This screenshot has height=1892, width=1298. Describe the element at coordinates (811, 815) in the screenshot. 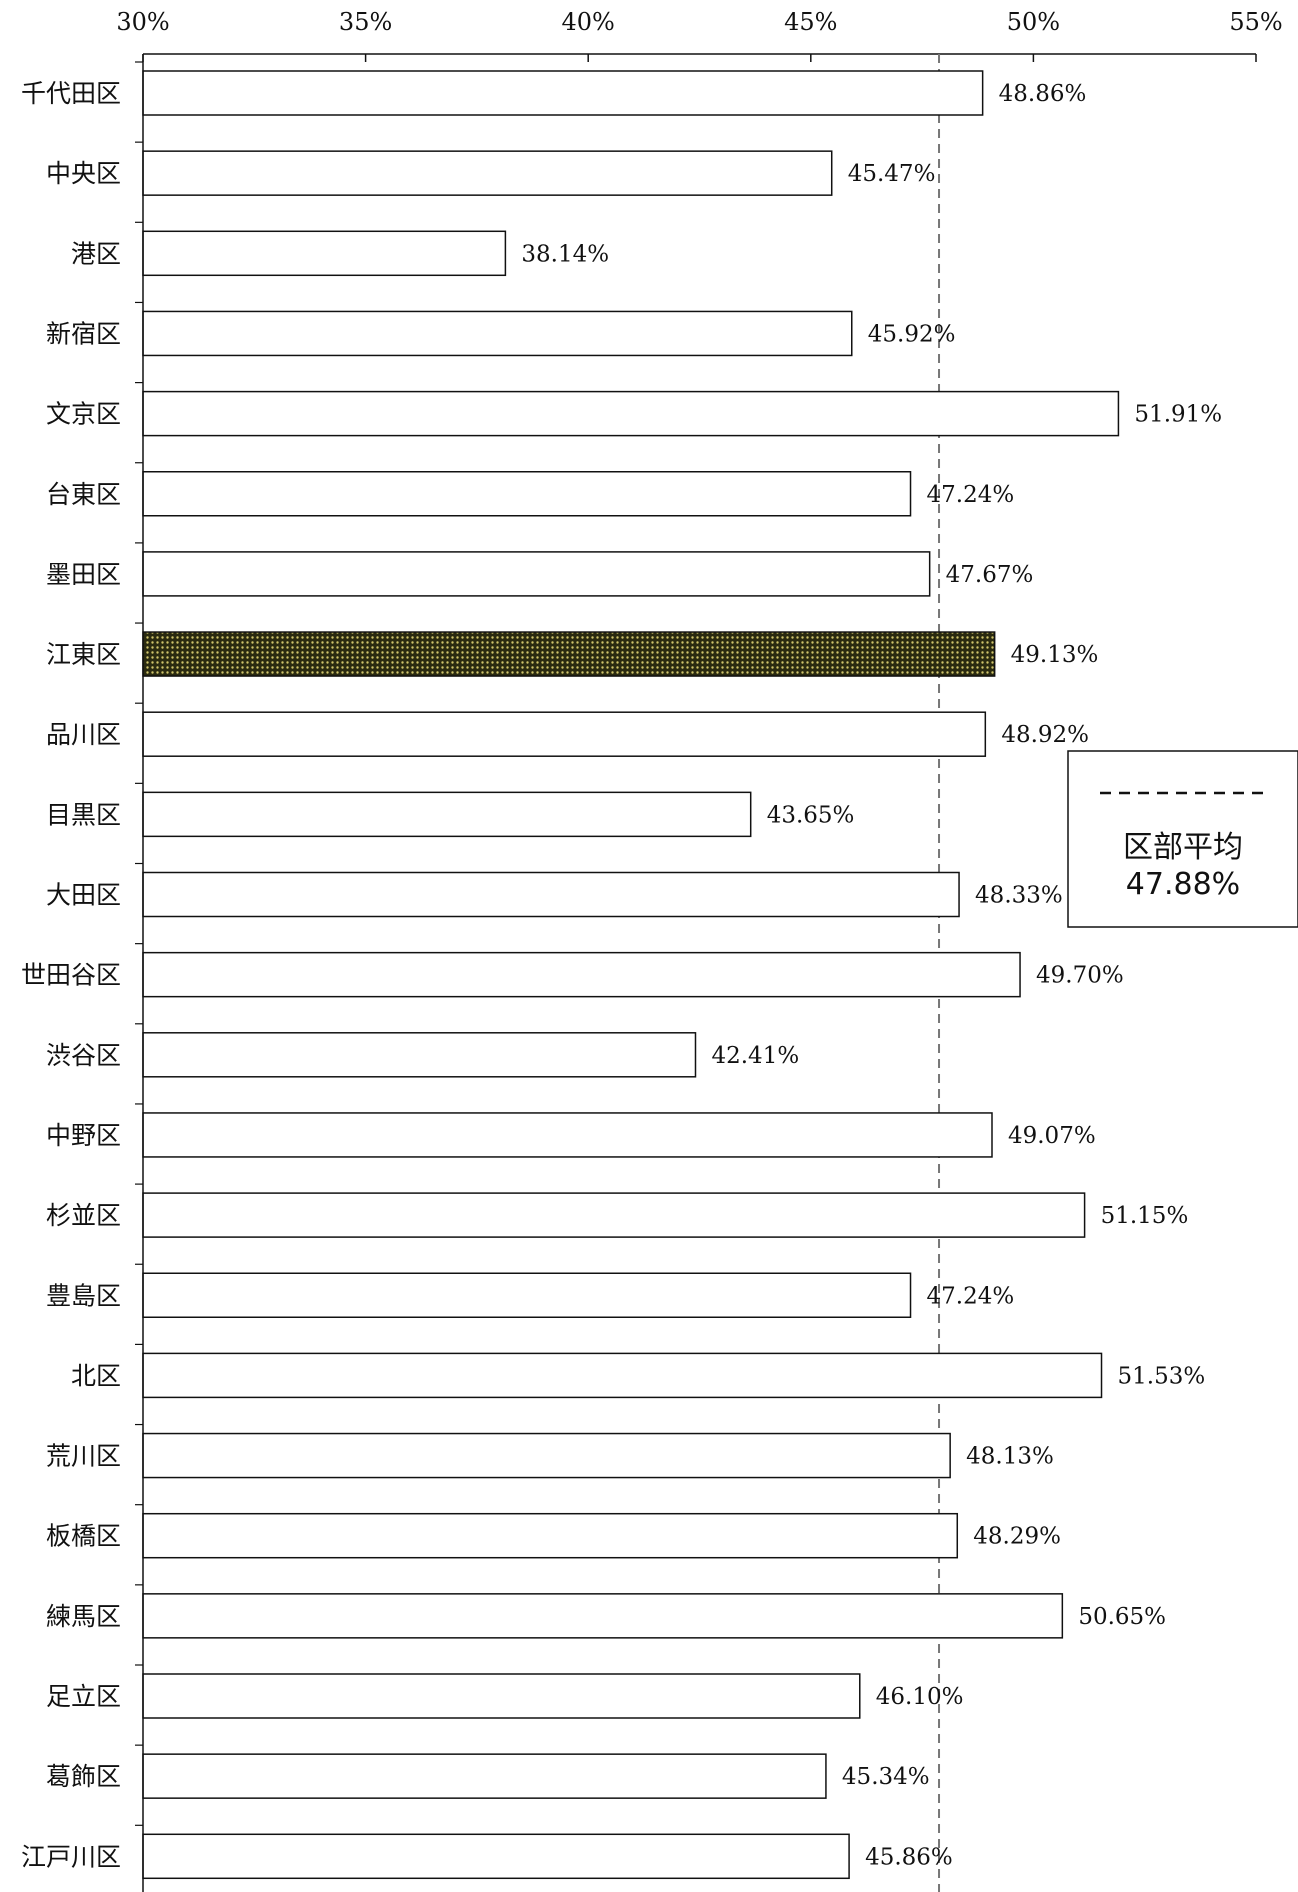

I see `data-label: 43.65%` at that location.